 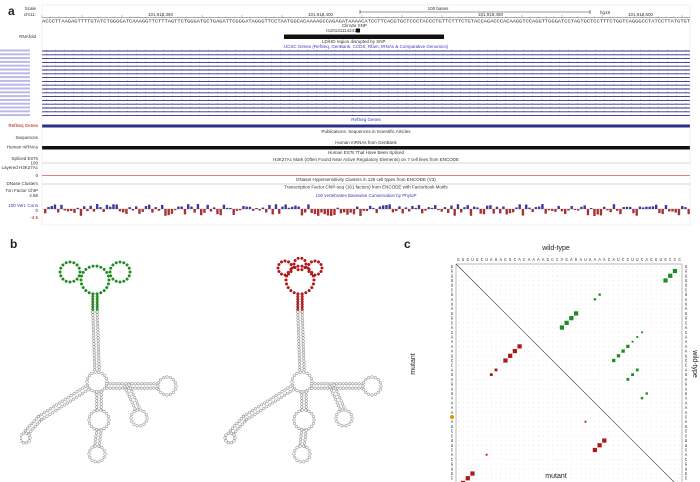 I want to click on snp-marker, so click(x=358, y=30).